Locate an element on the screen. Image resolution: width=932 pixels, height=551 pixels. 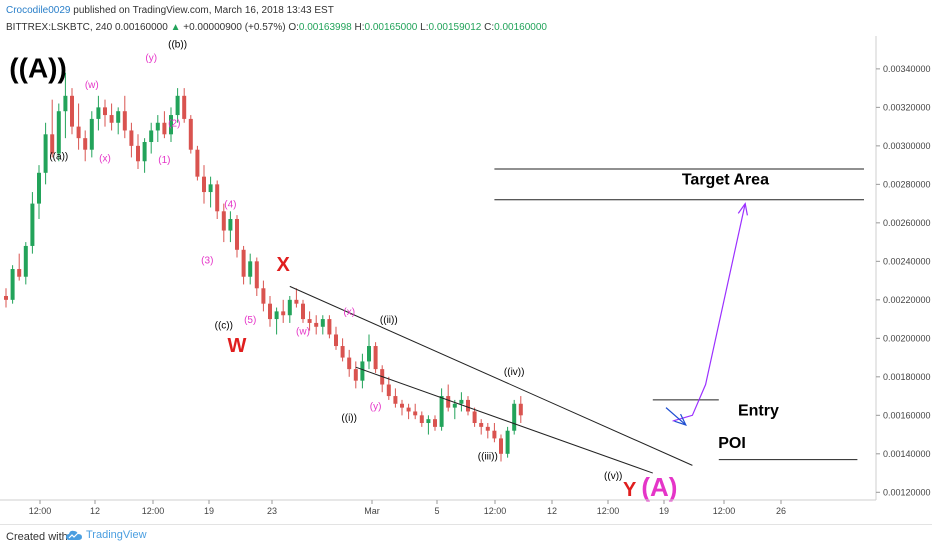
ohlc-high: 0.00165000 is located at coordinates (391, 27).